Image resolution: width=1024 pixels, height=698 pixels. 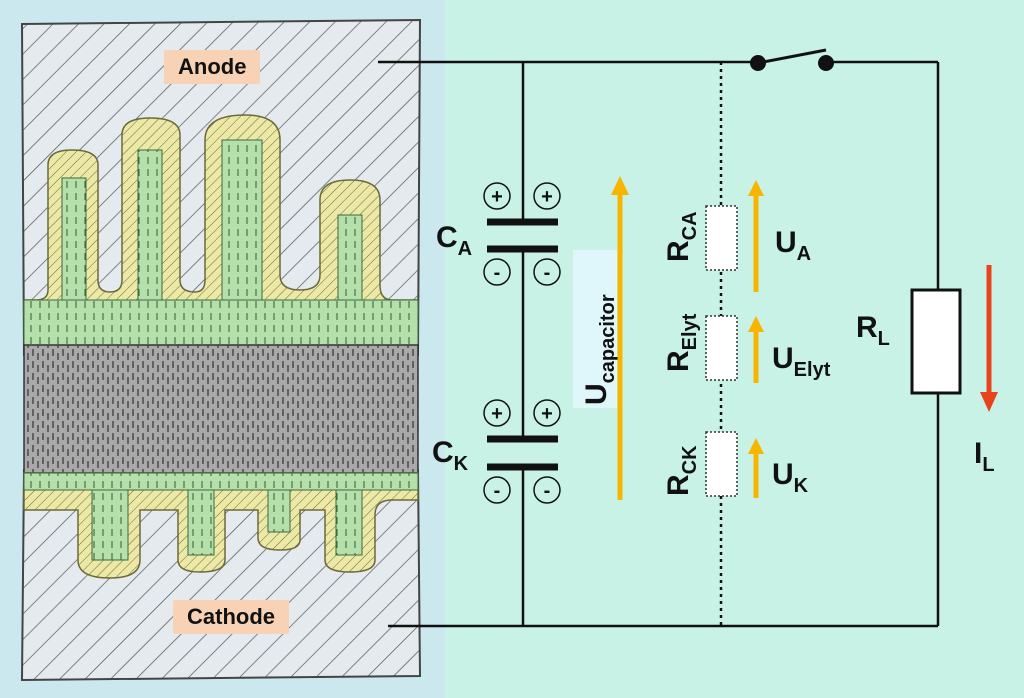 What do you see at coordinates (801, 361) in the screenshot?
I see `label-uelyt: UElyt` at bounding box center [801, 361].